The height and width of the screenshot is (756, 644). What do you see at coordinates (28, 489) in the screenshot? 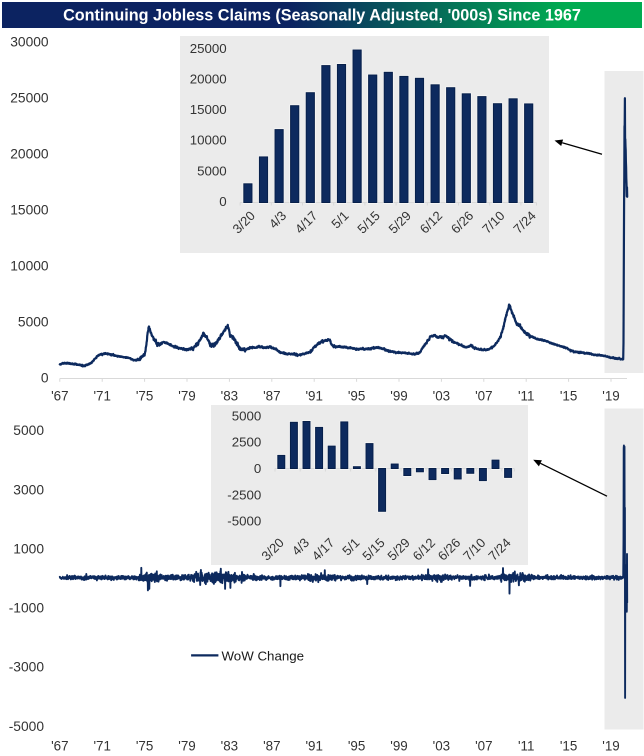
I see `svg-text: 3000` at bounding box center [28, 489].